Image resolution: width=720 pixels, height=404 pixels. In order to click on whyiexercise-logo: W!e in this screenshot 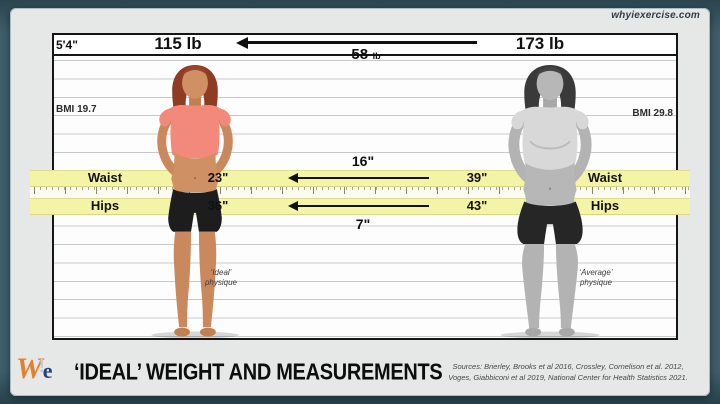, I will do `click(34, 369)`.